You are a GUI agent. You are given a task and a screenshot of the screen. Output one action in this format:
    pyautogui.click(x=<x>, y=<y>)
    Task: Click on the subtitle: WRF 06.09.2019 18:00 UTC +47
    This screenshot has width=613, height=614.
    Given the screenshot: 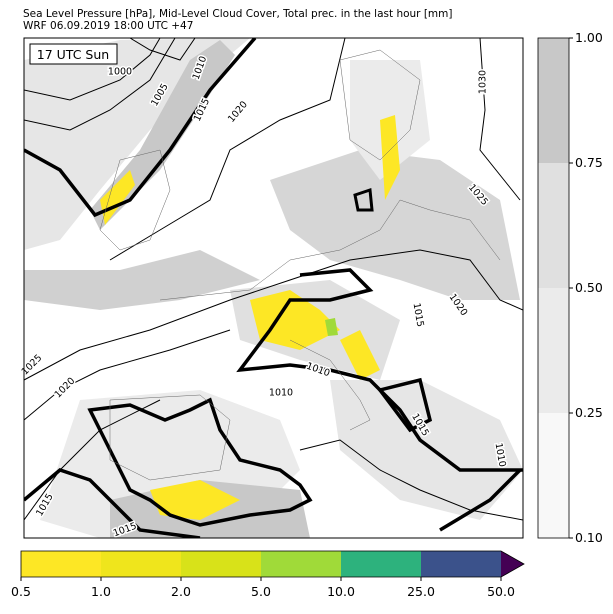 What is the action you would take?
    pyautogui.click(x=108, y=26)
    